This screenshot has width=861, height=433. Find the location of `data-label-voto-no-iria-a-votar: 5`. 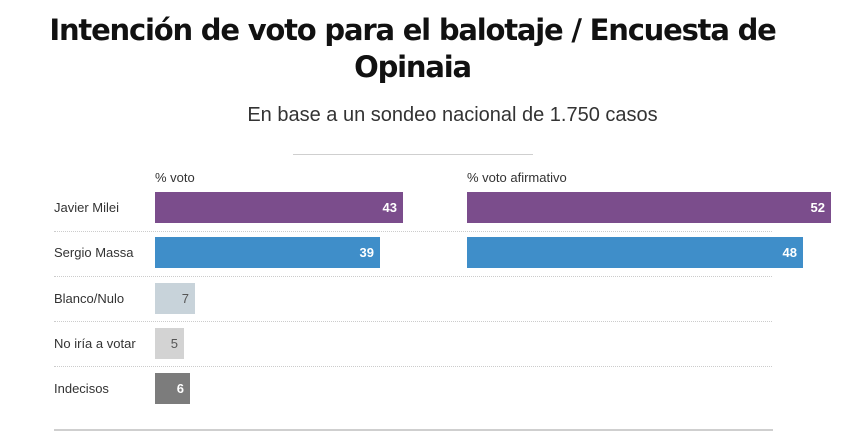

data-label-voto-no-iria-a-votar: 5 is located at coordinates (174, 343).